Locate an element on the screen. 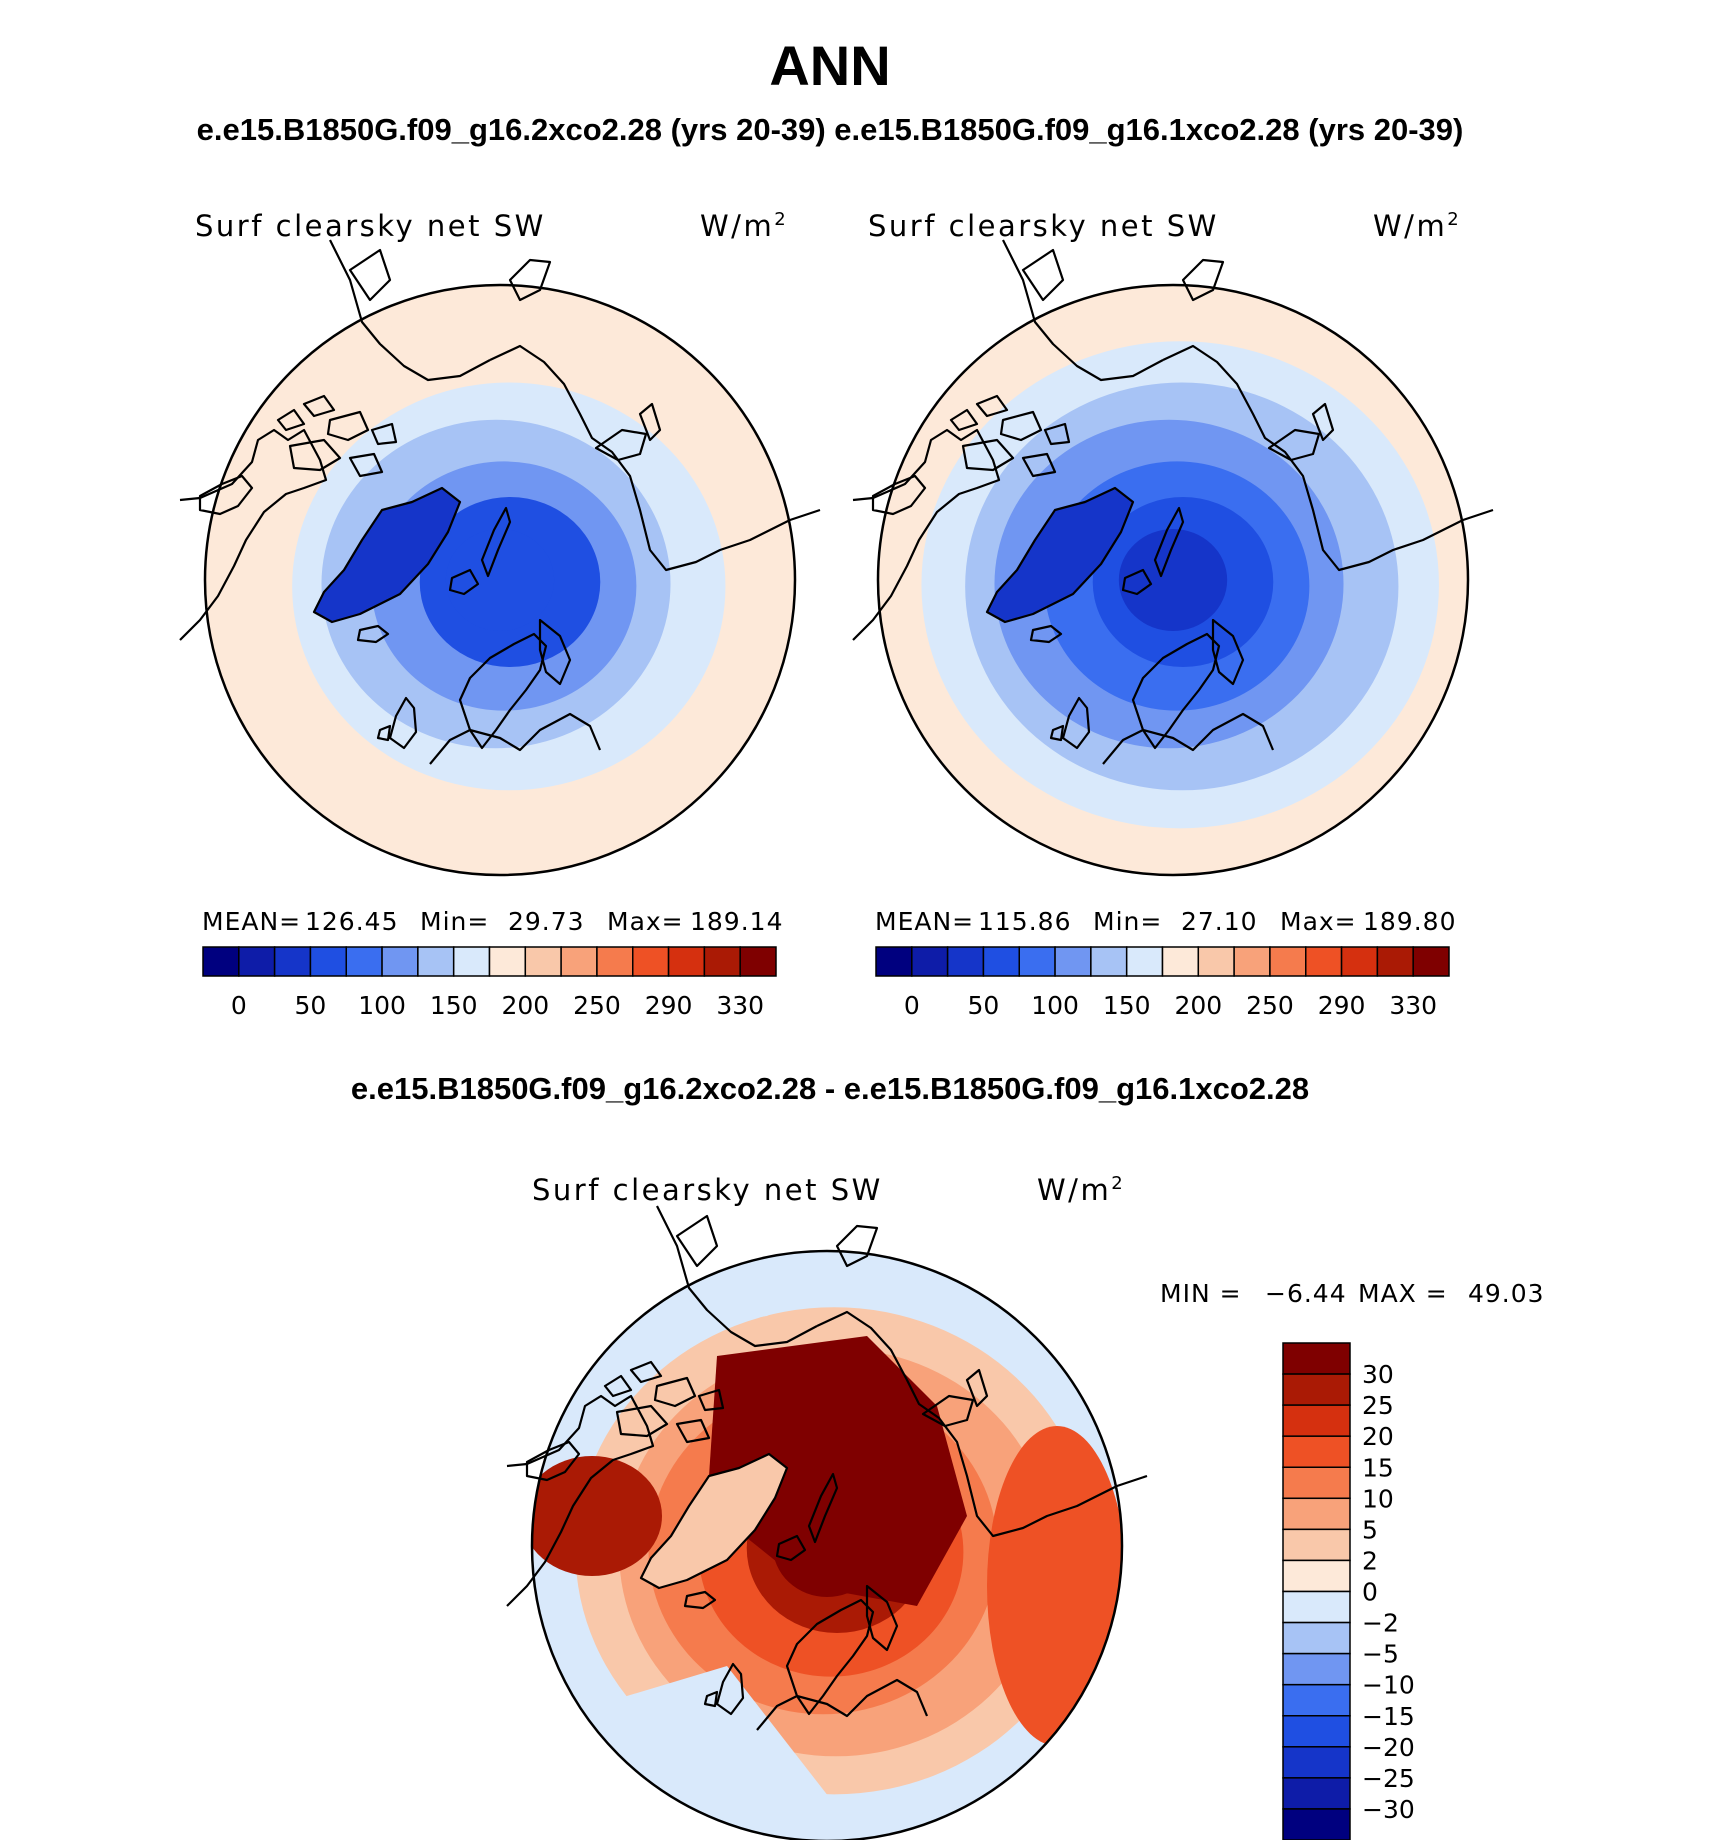 This screenshot has height=1840, width=1710. panel-case2-colorbar-label: 100 is located at coordinates (1055, 1005).